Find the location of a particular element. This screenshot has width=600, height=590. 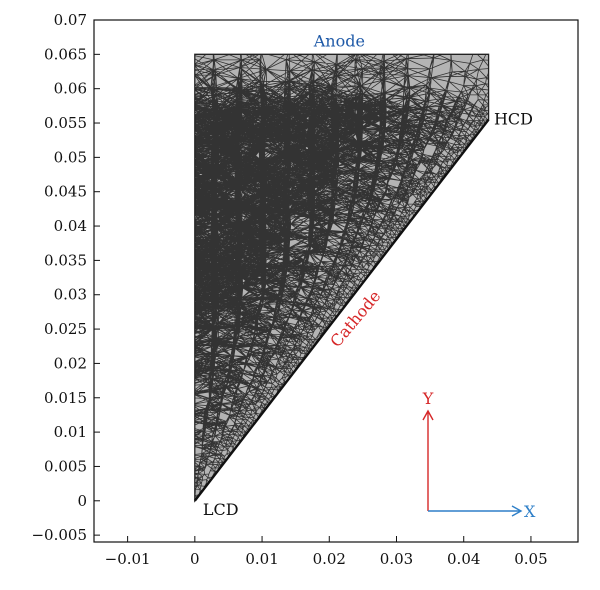

x-tick-label: 0.04 is located at coordinates (463, 559).